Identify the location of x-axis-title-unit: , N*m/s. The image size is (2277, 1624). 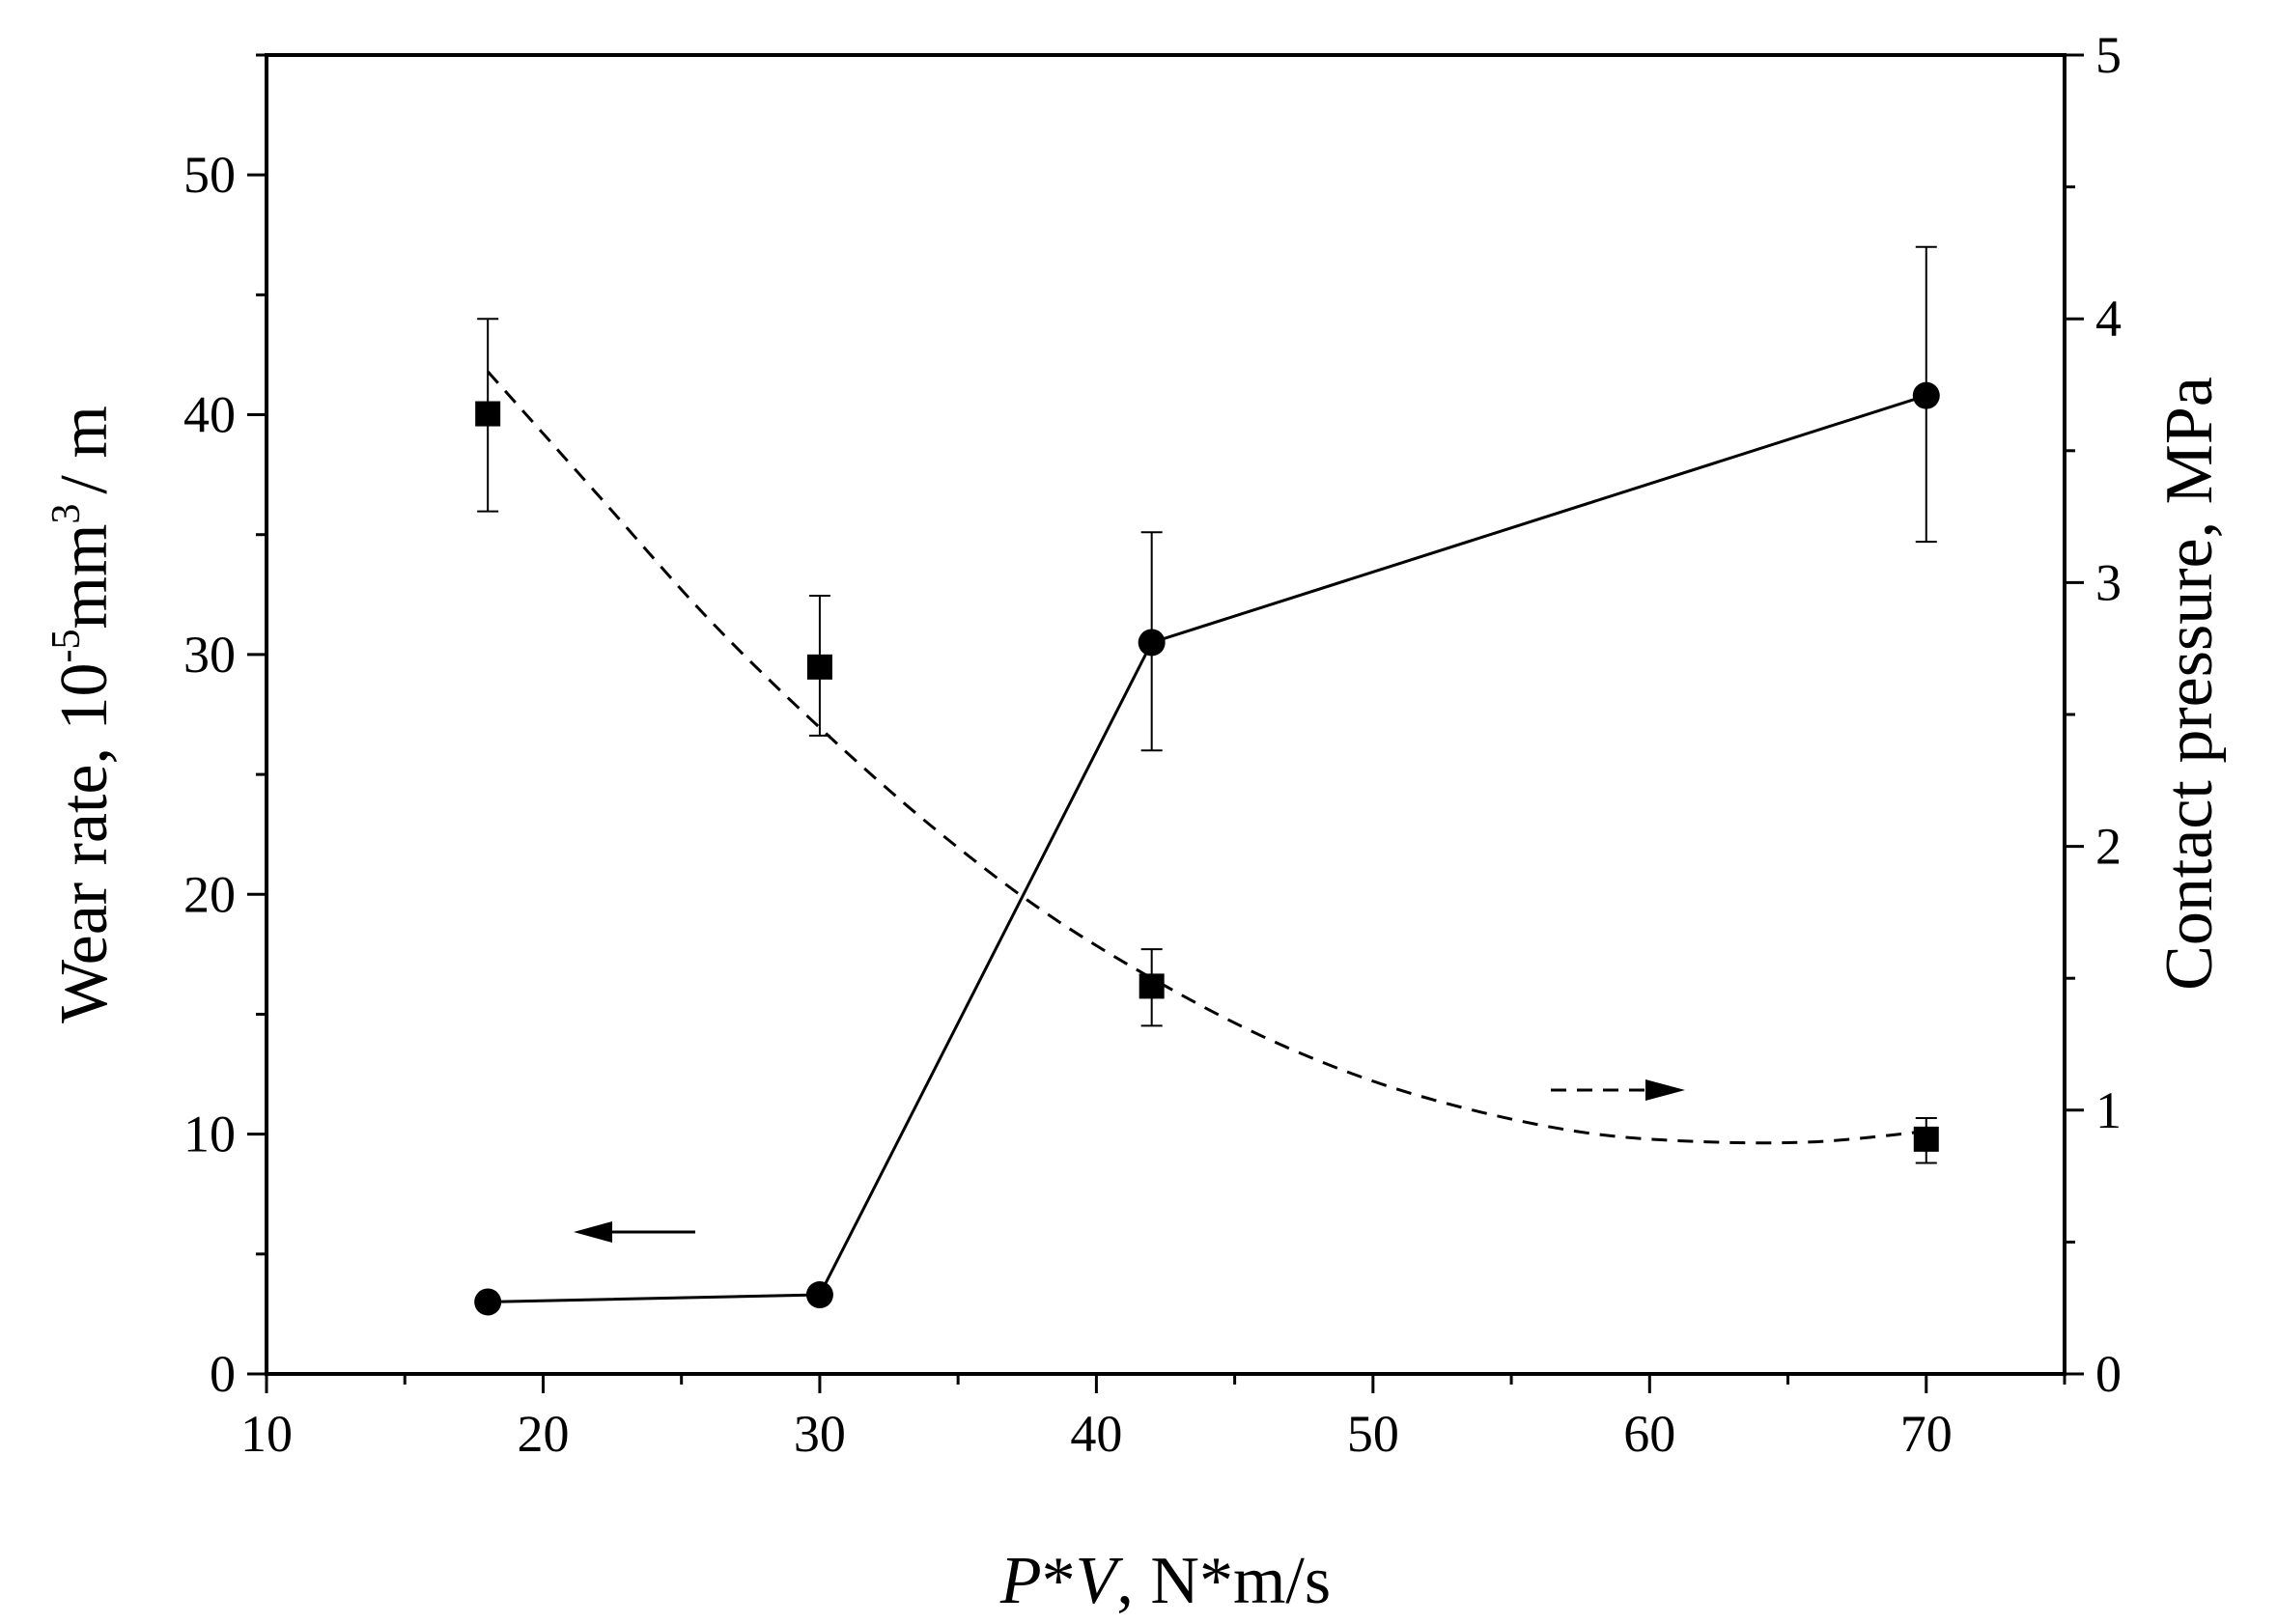
(1223, 1581).